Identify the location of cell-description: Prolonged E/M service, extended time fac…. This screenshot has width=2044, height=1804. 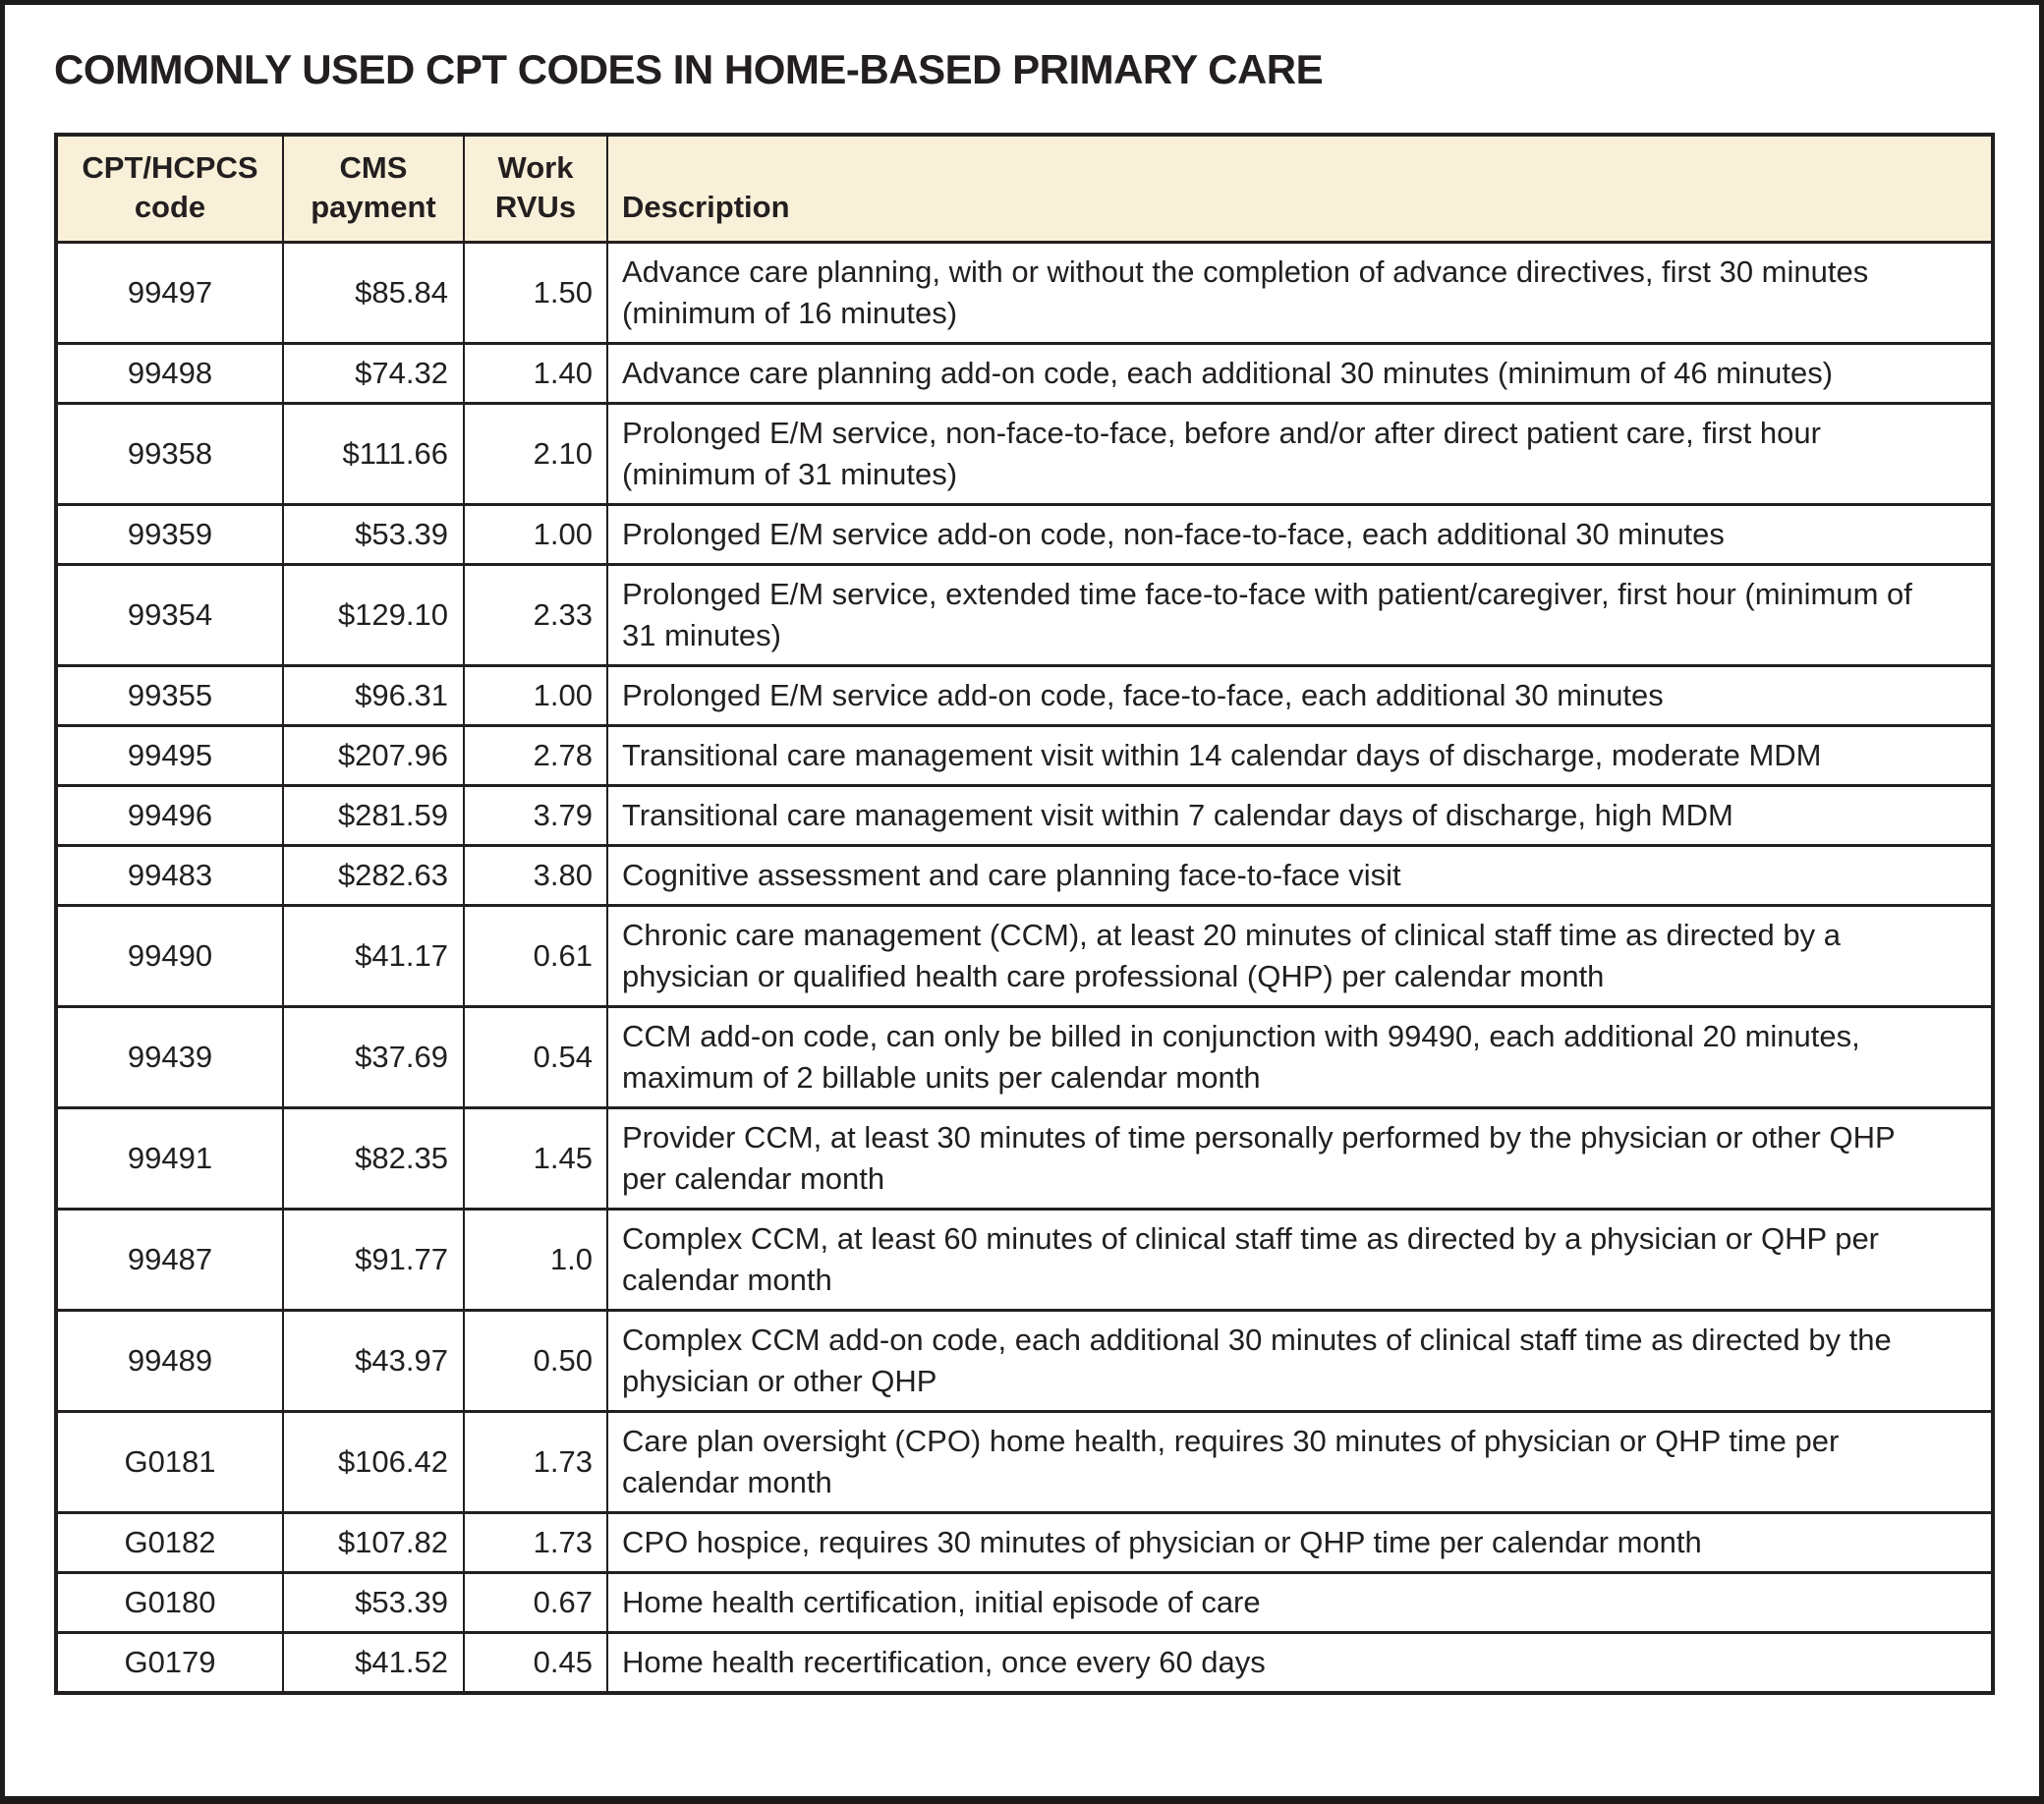
(1299, 615).